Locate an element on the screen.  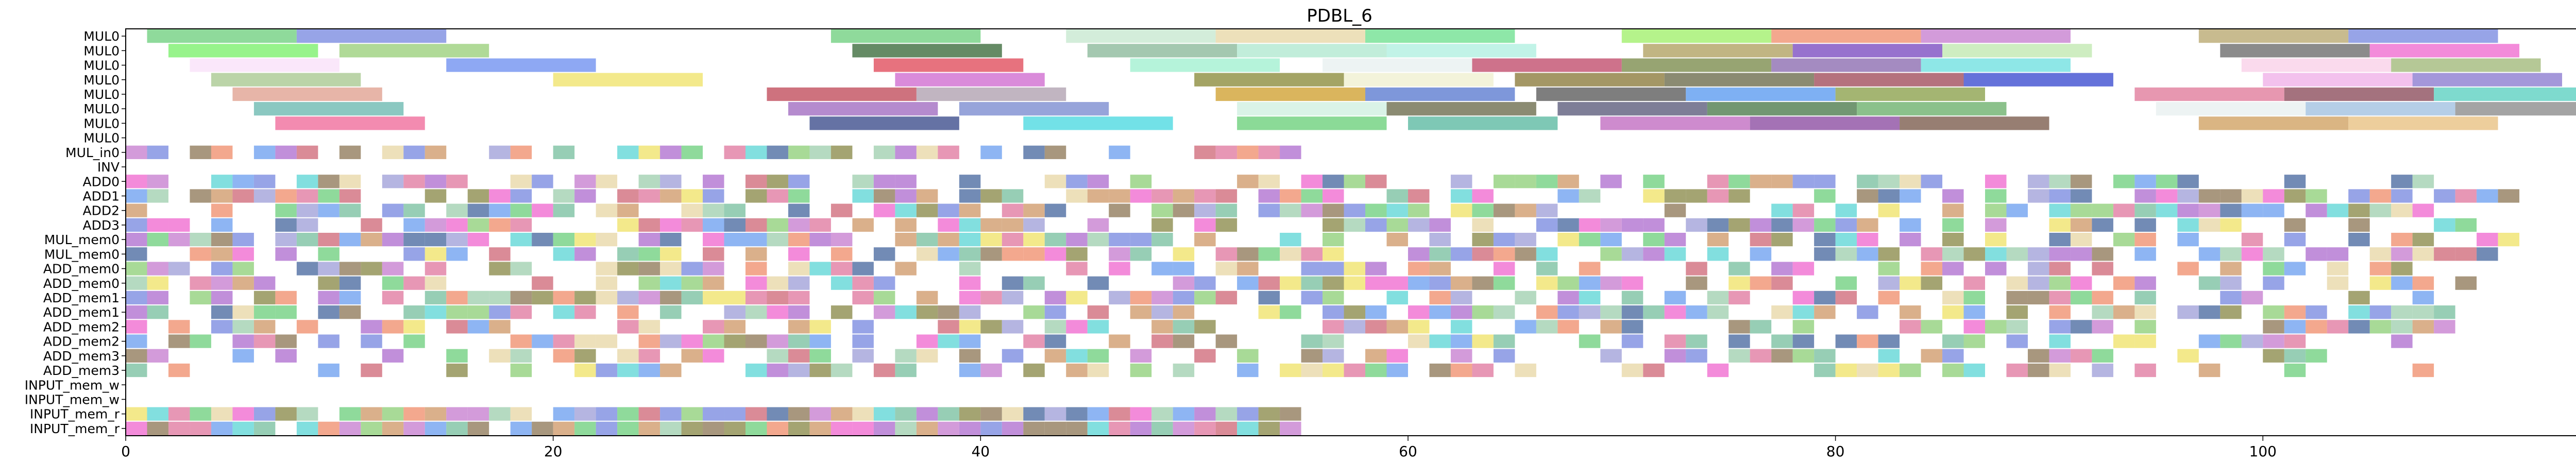
row-label: ADD0 is located at coordinates (101, 182).